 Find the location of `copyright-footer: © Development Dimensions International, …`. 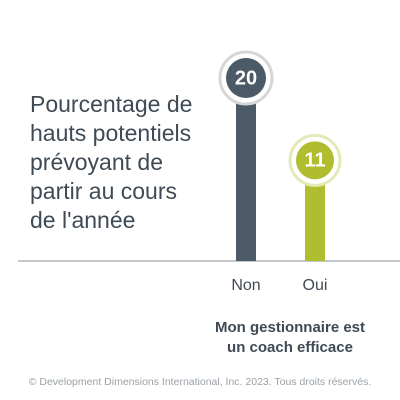

copyright-footer: © Development Dimensions International, … is located at coordinates (200, 382).